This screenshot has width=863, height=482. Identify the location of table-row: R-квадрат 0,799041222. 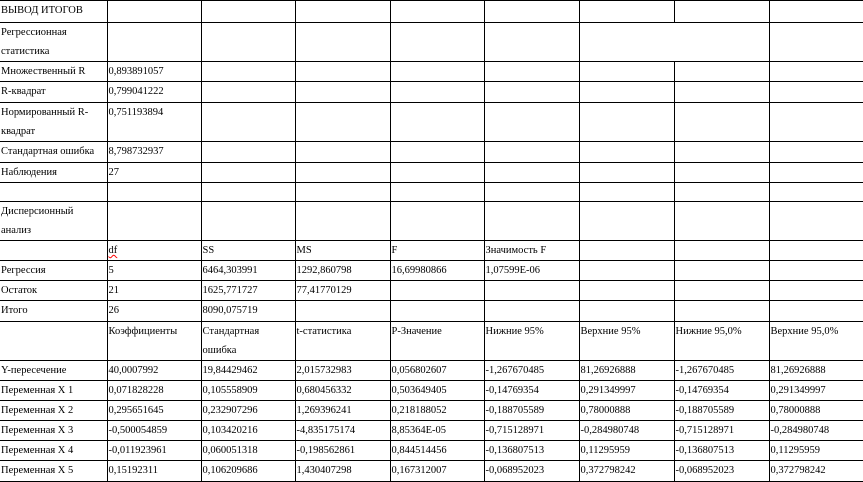
(431, 92).